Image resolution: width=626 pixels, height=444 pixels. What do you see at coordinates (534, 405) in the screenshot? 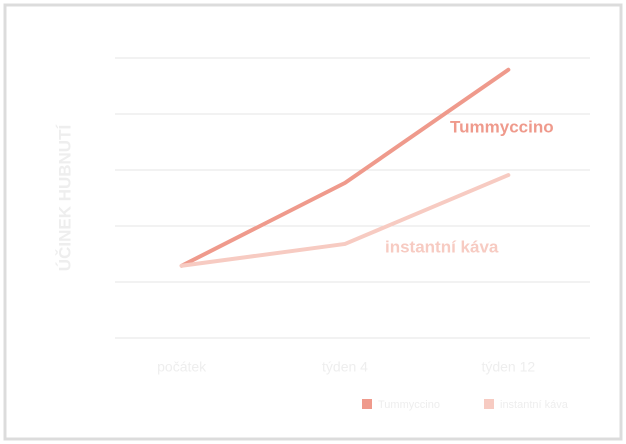
I see `legend-label: instantní káva` at bounding box center [534, 405].